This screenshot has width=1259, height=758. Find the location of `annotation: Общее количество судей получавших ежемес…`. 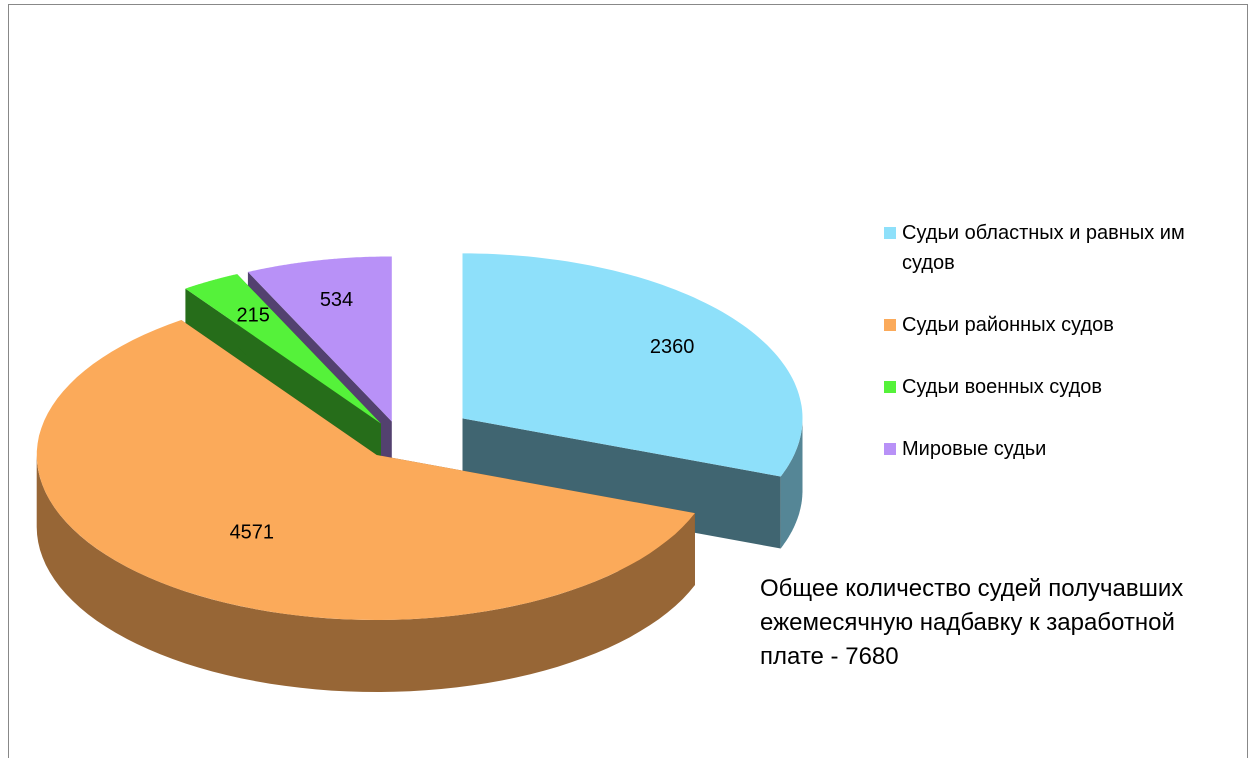

annotation: Общее количество судей получавших ежемес… is located at coordinates (972, 622).